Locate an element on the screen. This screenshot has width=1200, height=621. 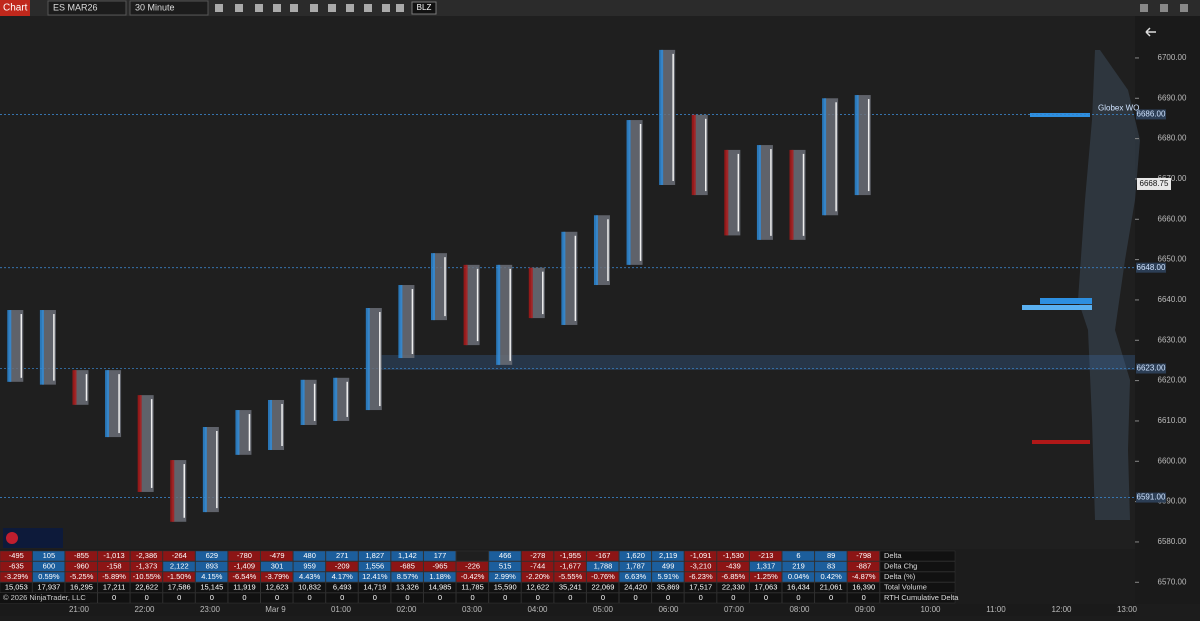
profile-node is located at coordinates (1060, 115).